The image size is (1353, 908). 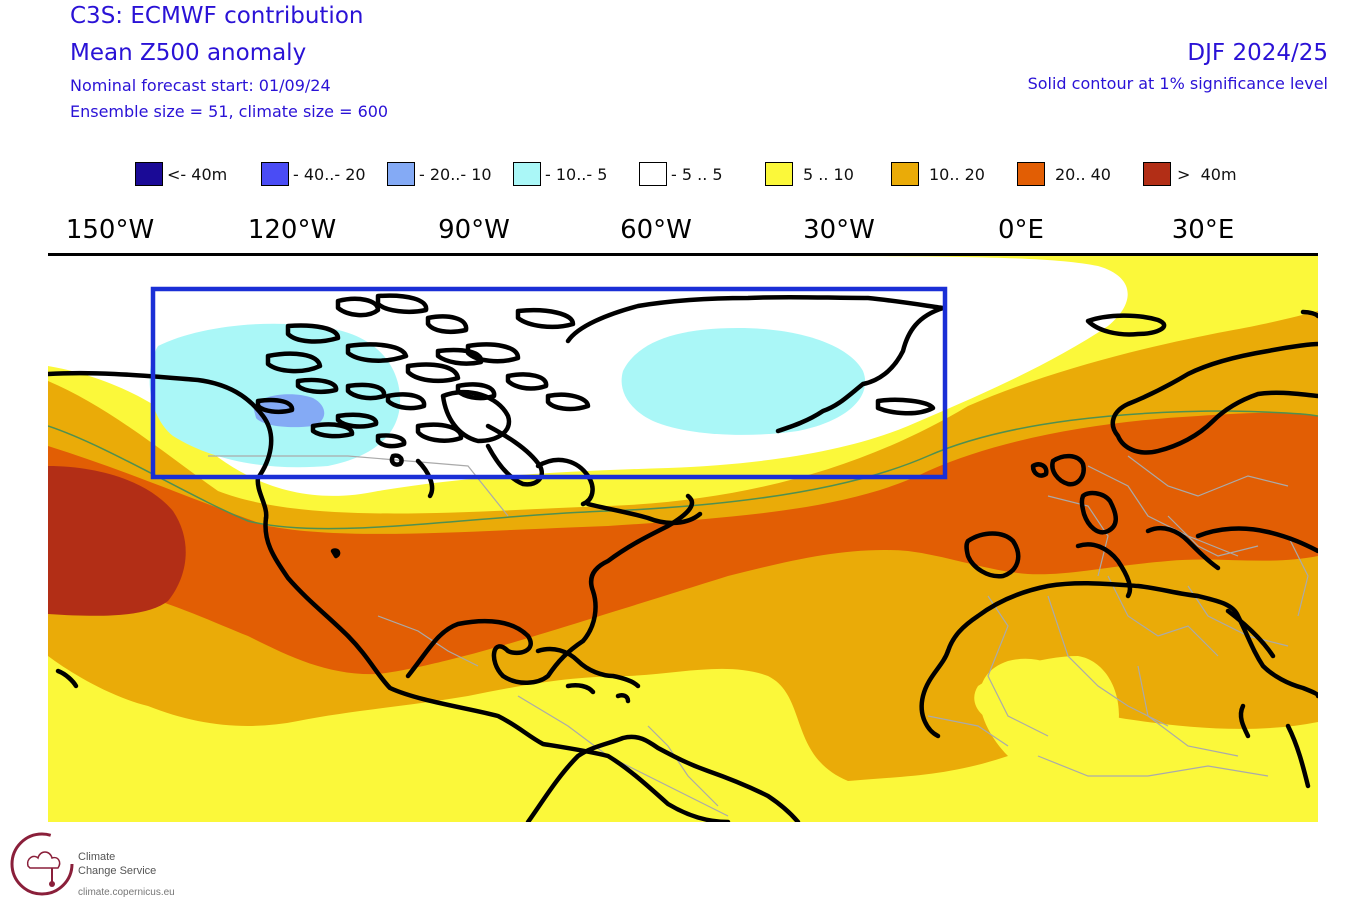 What do you see at coordinates (1083, 174) in the screenshot?
I see `legend-label: 20.. 40` at bounding box center [1083, 174].